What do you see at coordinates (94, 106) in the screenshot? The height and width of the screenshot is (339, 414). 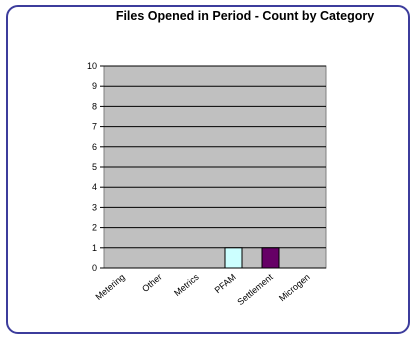 I see `y-tick-label-8: 8` at bounding box center [94, 106].